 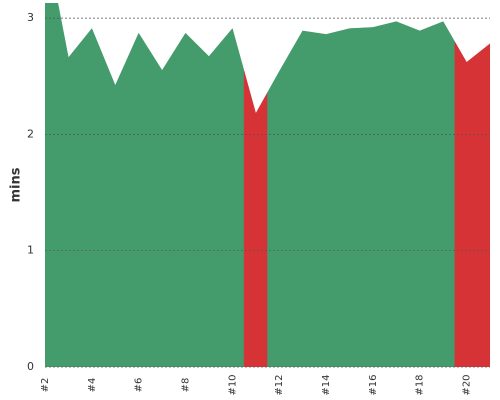 What do you see at coordinates (16, 184) in the screenshot?
I see `y-axis-label: mins` at bounding box center [16, 184].